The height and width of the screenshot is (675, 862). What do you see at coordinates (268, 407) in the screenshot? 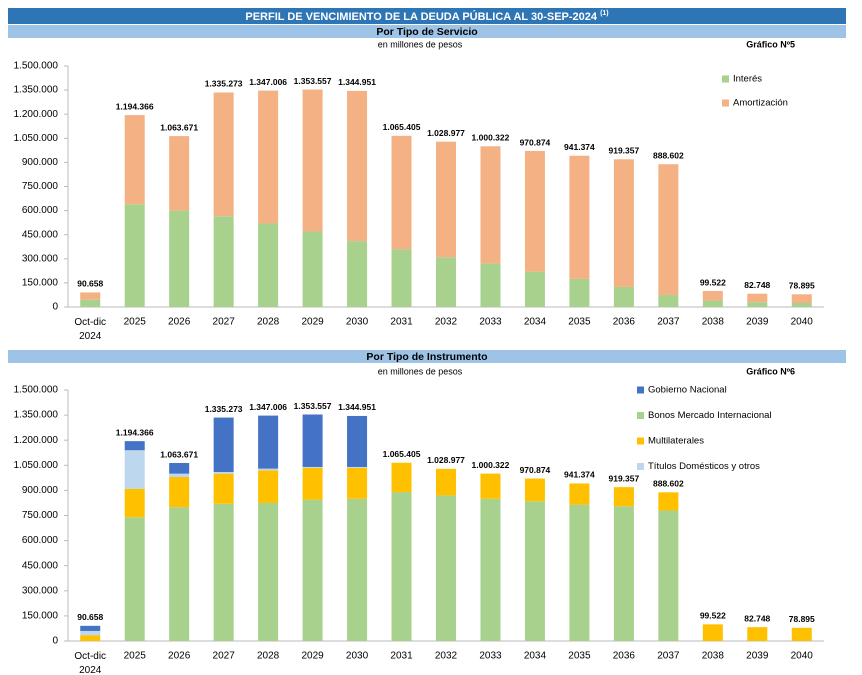
I see `total-label: 1.347.006` at bounding box center [268, 407].